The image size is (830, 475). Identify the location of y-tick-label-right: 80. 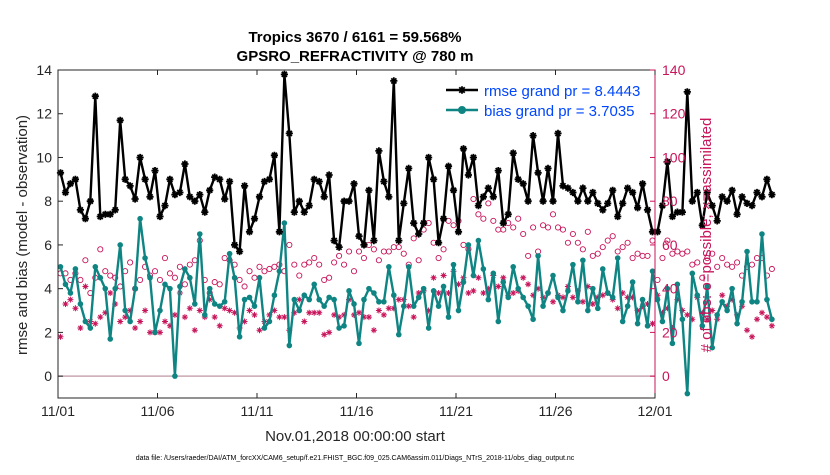
(670, 201).